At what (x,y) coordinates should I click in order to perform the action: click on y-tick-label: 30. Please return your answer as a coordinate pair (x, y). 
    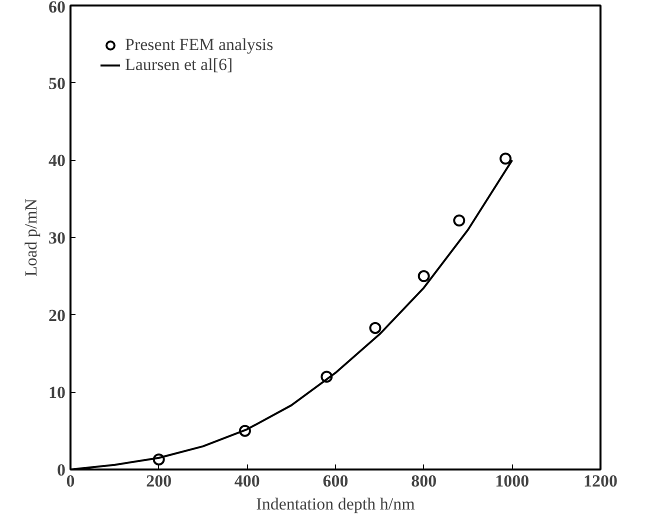
    Looking at the image, I should click on (57, 238).